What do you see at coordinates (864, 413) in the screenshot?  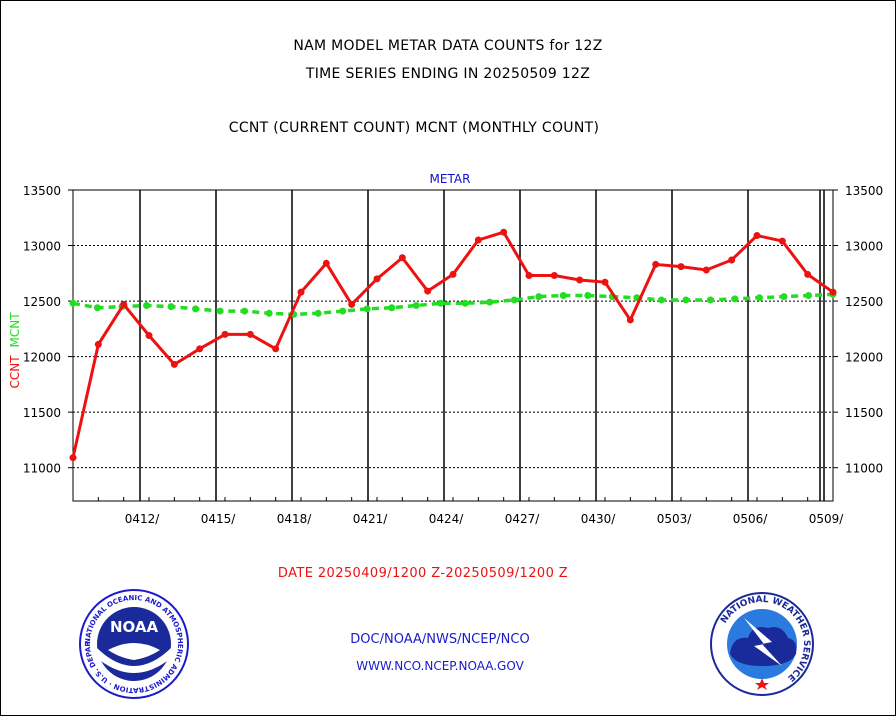 I see `y-tick-label-right: 11500` at bounding box center [864, 413].